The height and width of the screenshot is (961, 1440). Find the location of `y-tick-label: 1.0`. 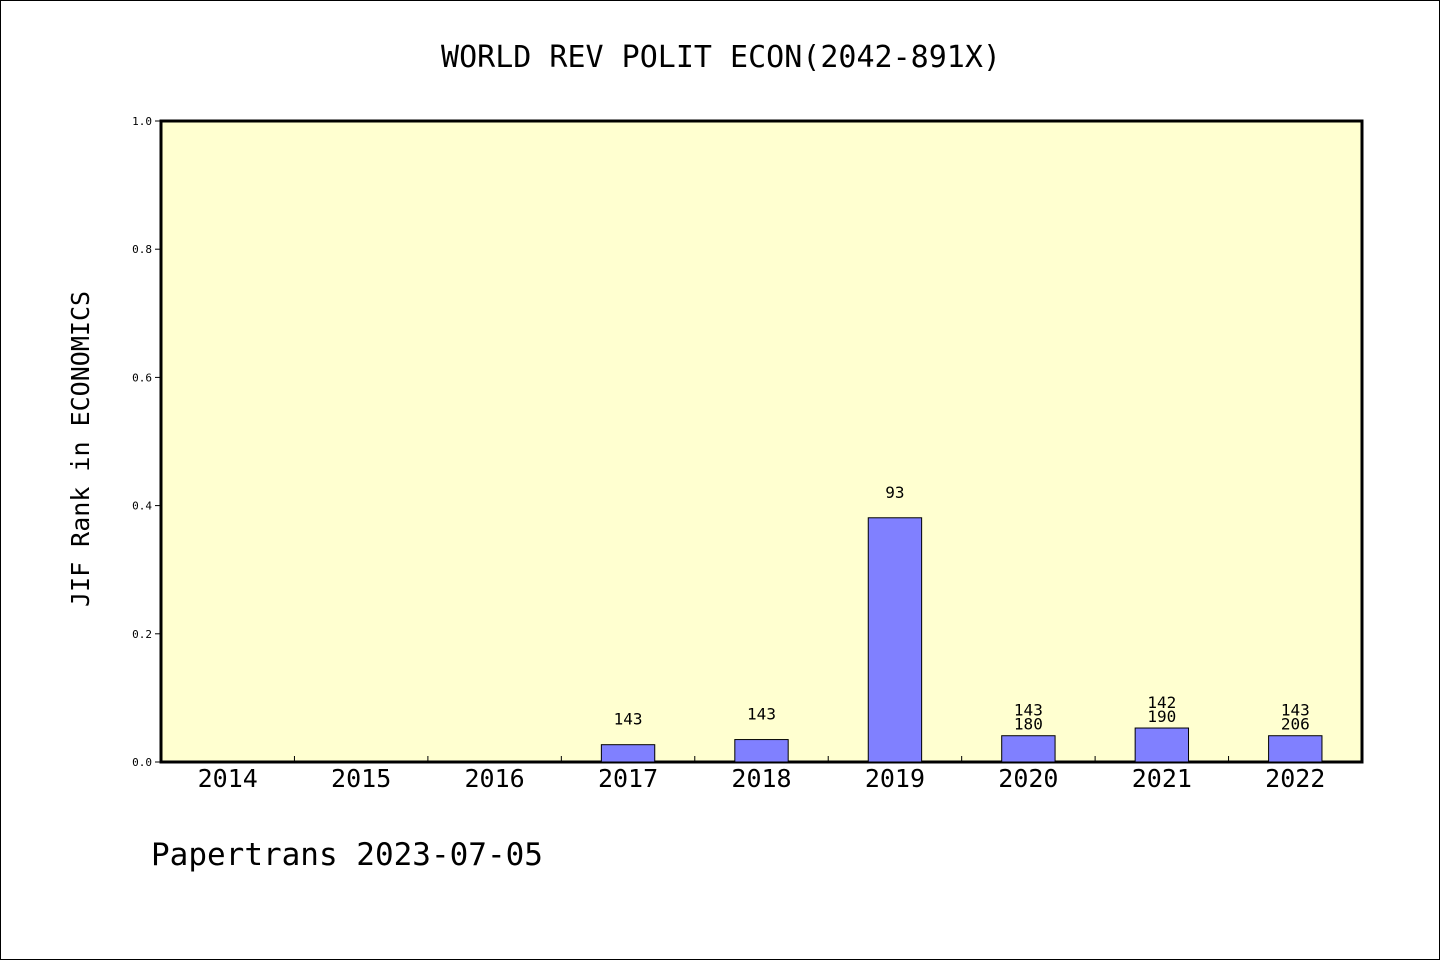

y-tick-label: 1.0 is located at coordinates (142, 121).